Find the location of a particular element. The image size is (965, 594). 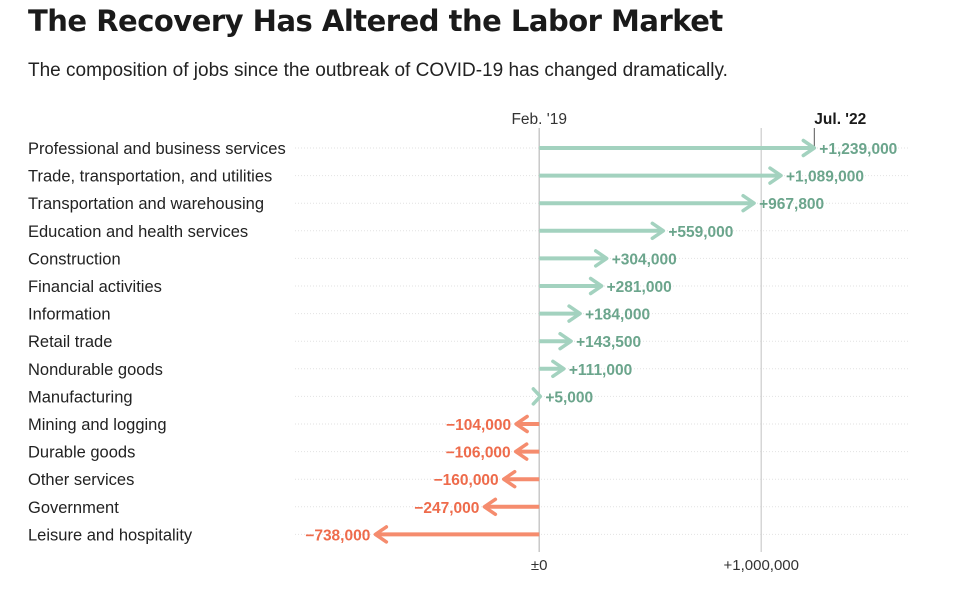

value-label: +304,000 is located at coordinates (644, 259).